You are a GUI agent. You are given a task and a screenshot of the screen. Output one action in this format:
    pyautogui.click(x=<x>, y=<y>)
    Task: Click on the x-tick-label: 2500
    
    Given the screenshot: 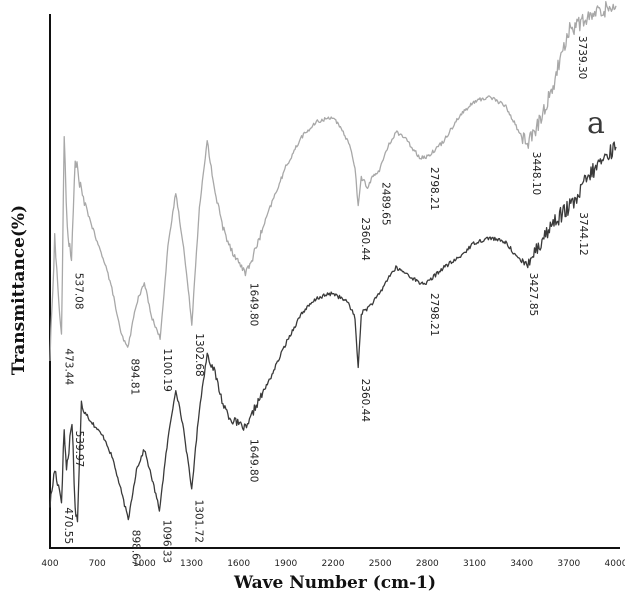 What is the action you would take?
    pyautogui.click(x=380, y=564)
    